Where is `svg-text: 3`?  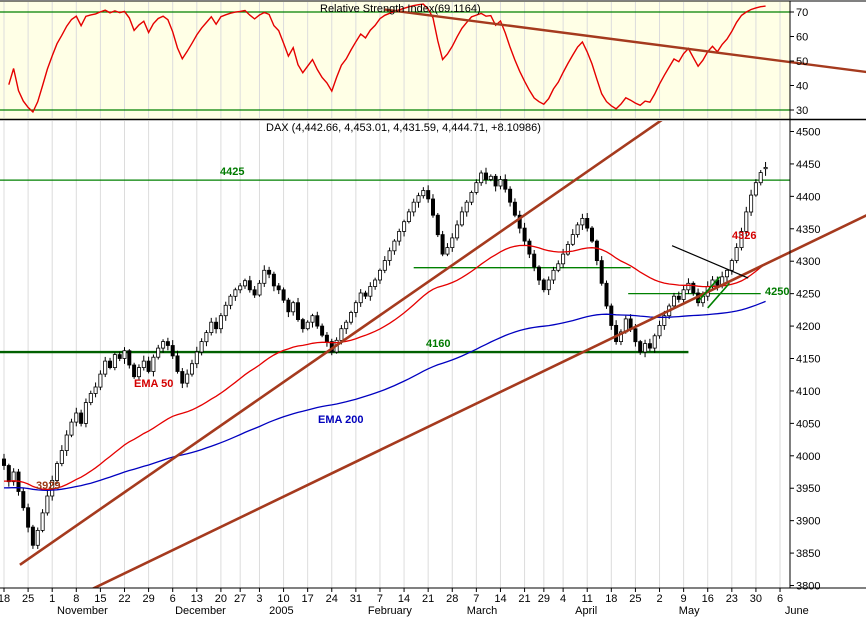
svg-text: 3 is located at coordinates (259, 599).